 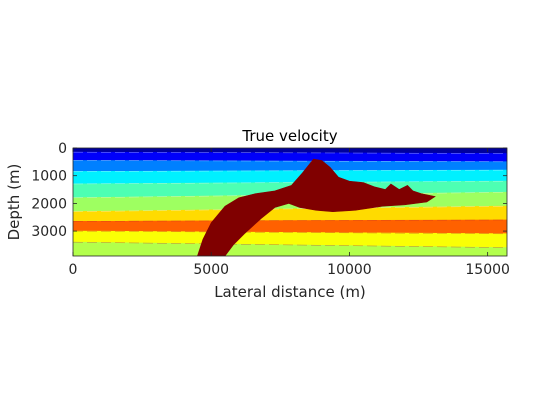 What do you see at coordinates (49, 177) in the screenshot?
I see `y-tick-label: 1000` at bounding box center [49, 177].